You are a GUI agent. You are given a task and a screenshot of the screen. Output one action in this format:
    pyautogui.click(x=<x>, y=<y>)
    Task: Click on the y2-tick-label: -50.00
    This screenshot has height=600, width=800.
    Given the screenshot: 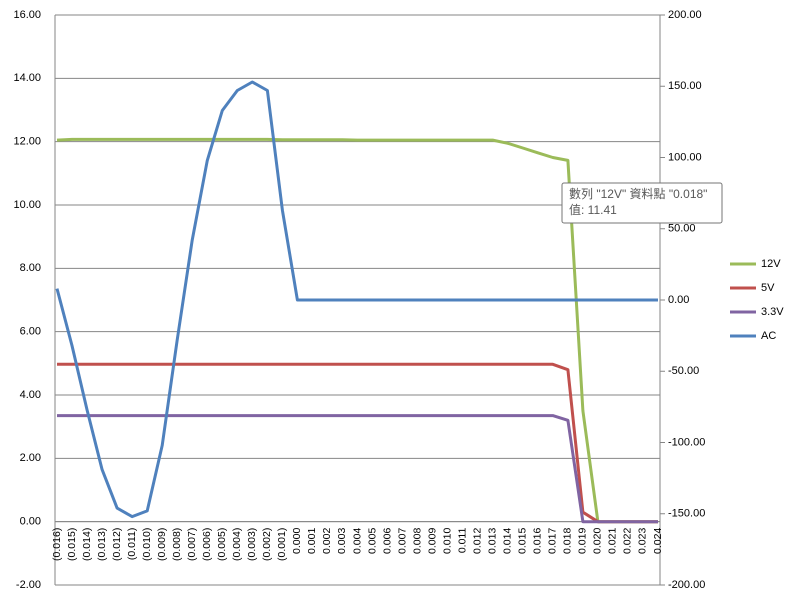 What is the action you would take?
    pyautogui.click(x=683, y=371)
    